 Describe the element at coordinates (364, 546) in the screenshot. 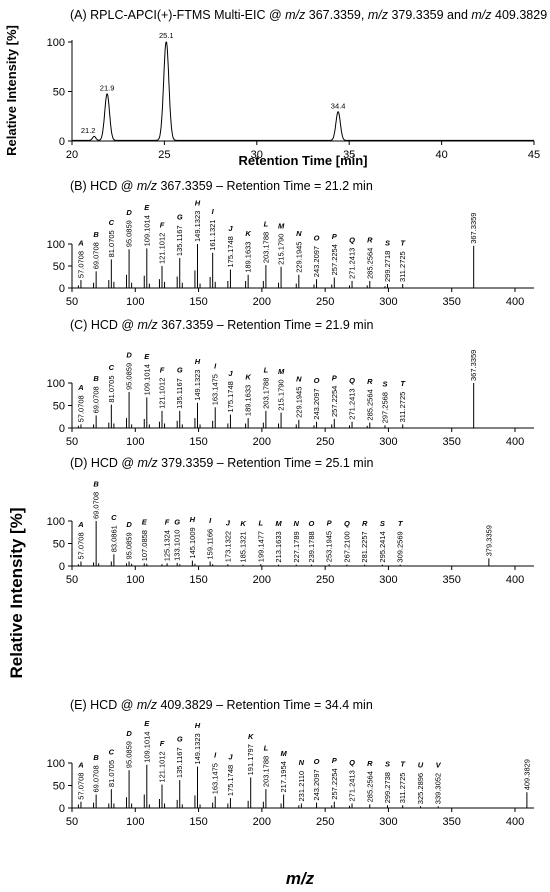

I see `panel-d-peak-label: 281.2257` at that location.